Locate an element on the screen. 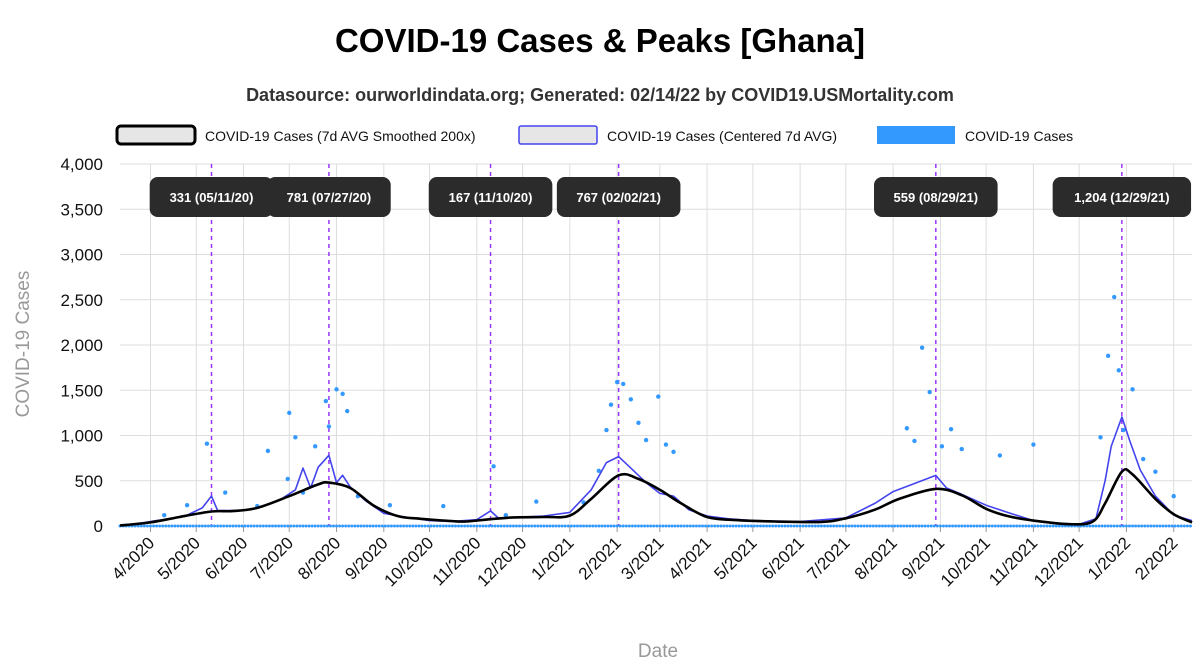 This screenshot has width=1200, height=670. x-tick-label: 10/2021 is located at coordinates (965, 561).